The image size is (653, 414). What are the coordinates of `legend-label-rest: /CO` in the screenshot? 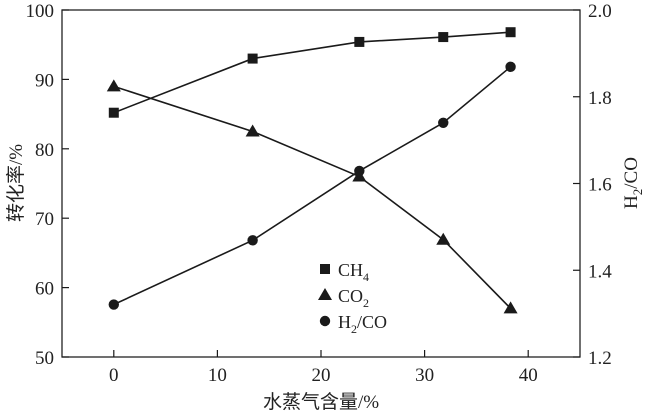 It's located at (372, 322).